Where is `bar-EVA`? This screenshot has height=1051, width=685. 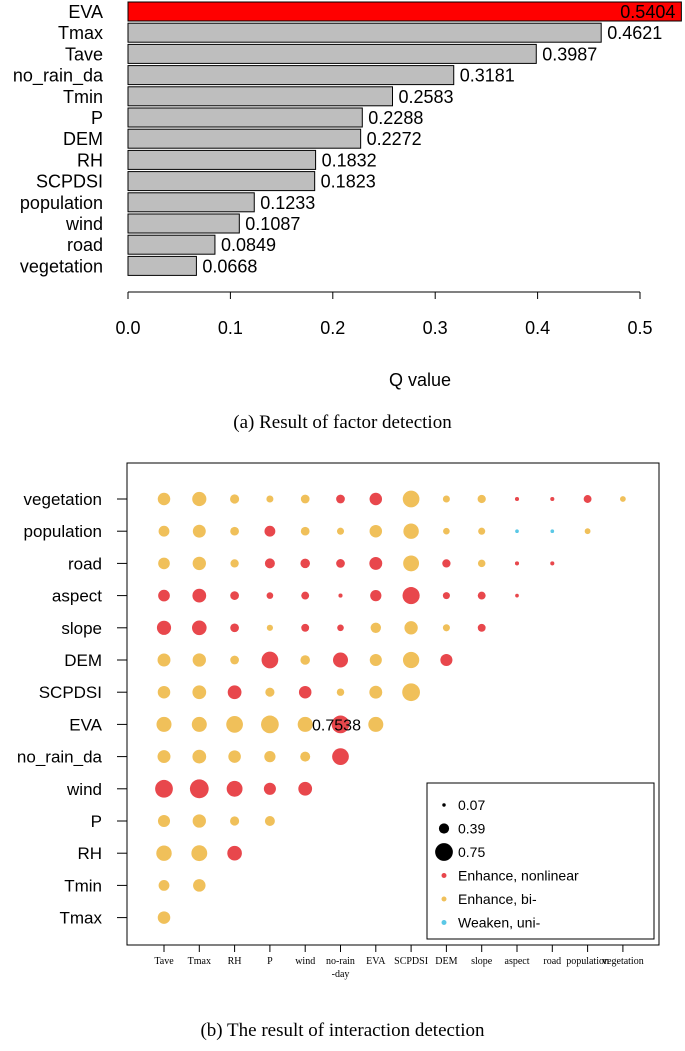 bar-EVA is located at coordinates (404, 11).